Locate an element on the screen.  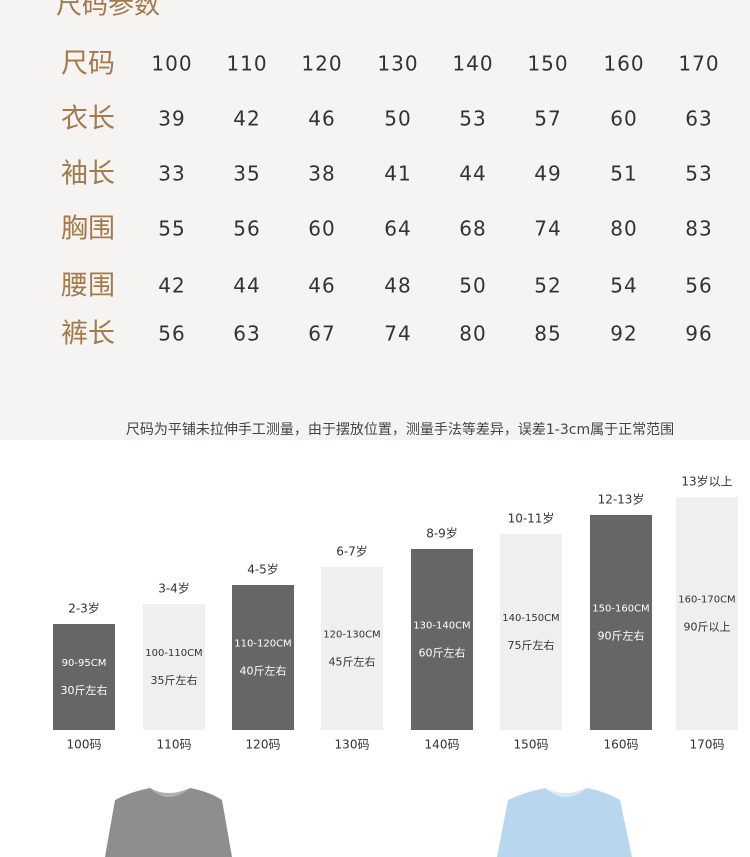
height-range: 120-130CM is located at coordinates (351, 635).